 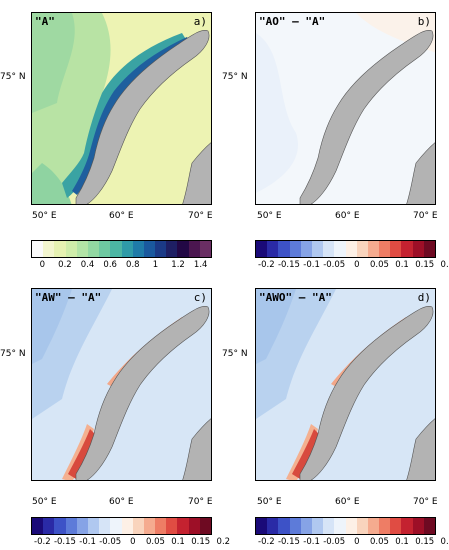 I want to click on colorbar-b, so click(x=345, y=249).